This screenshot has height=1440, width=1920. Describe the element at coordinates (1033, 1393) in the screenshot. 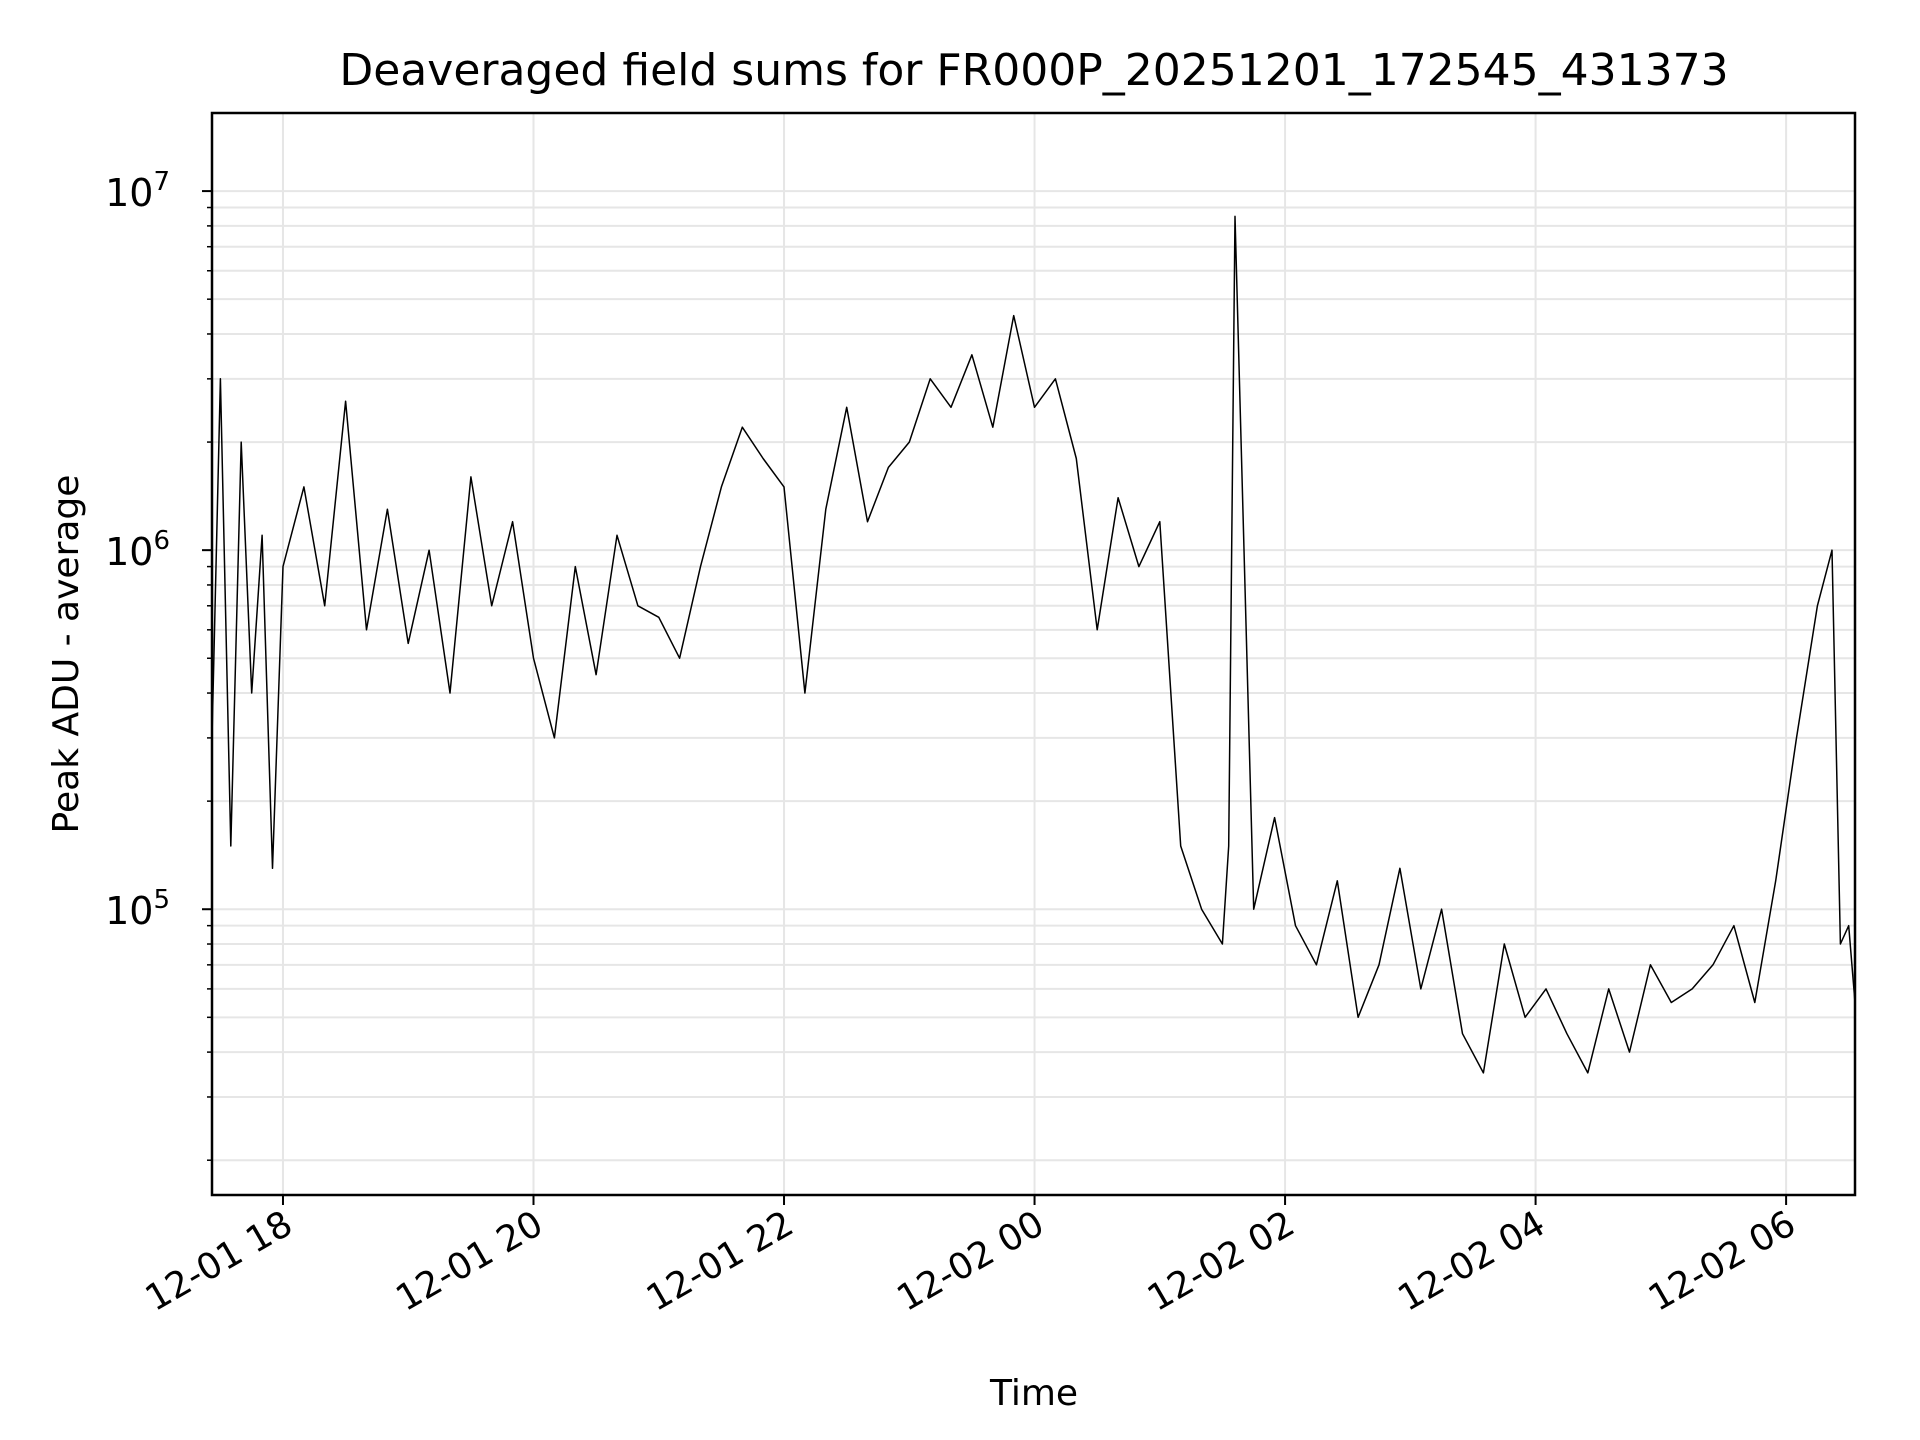

I see `x-axis-label: Time` at that location.